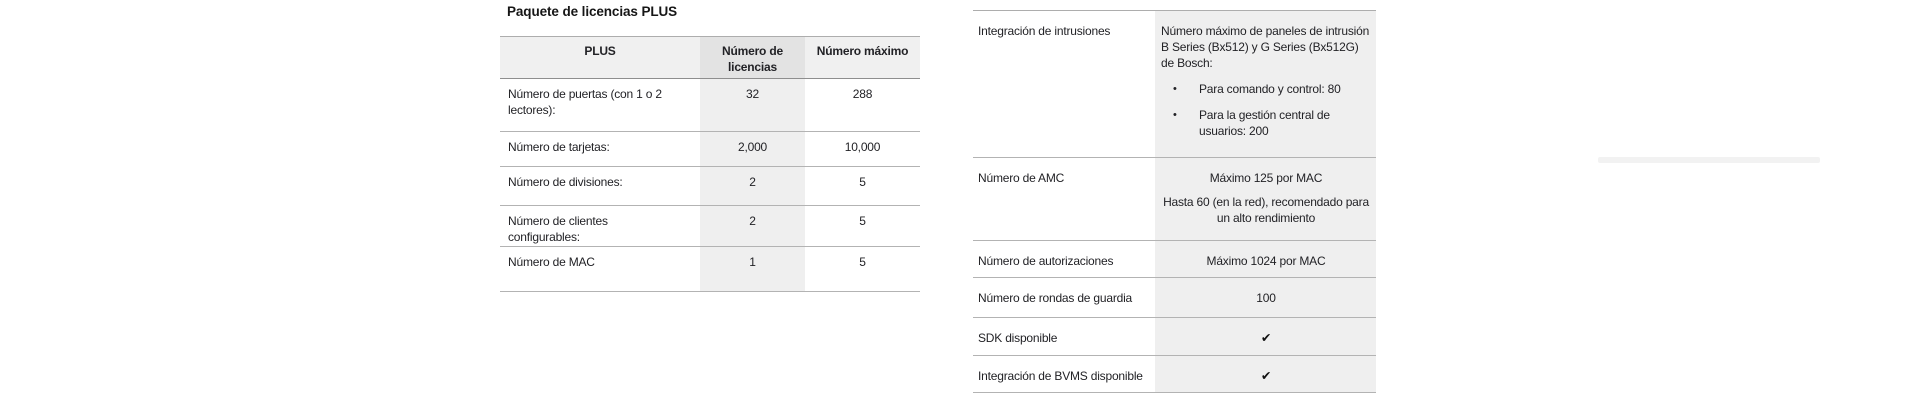 This screenshot has width=1920, height=400. Describe the element at coordinates (600, 57) in the screenshot. I see `column-header-plus: PLUS` at that location.